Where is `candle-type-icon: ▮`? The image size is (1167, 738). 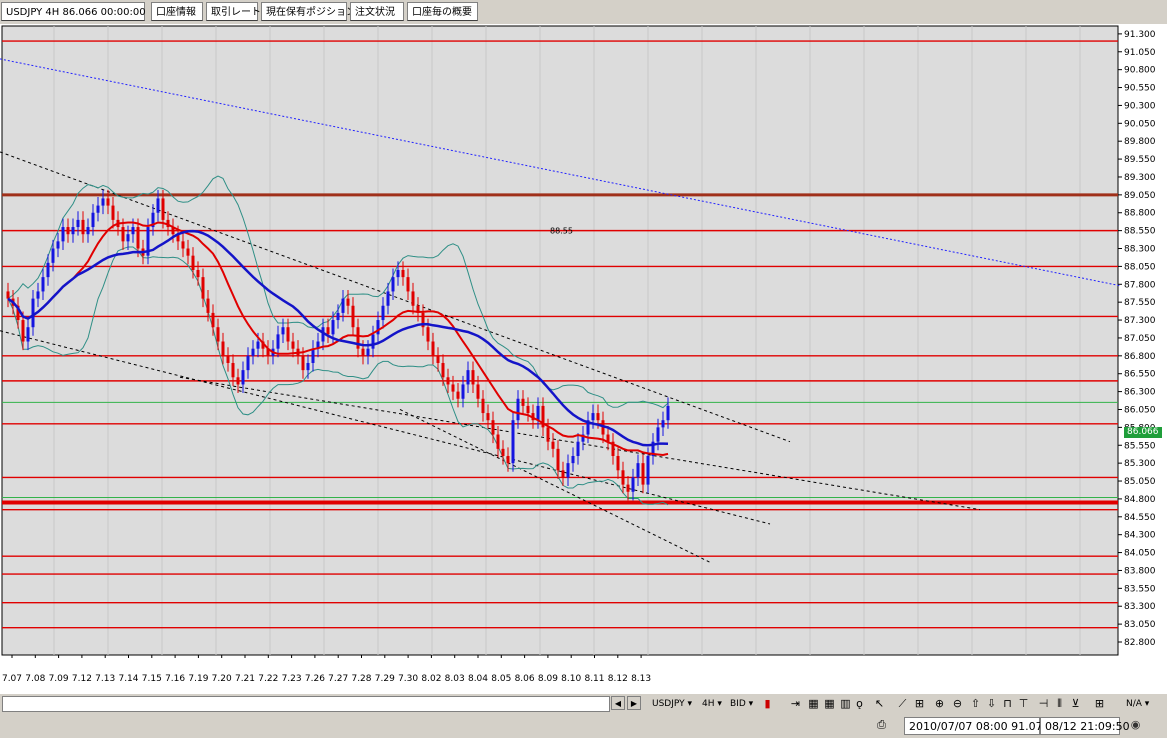
candle-type-icon: ▮ is located at coordinates (767, 703).